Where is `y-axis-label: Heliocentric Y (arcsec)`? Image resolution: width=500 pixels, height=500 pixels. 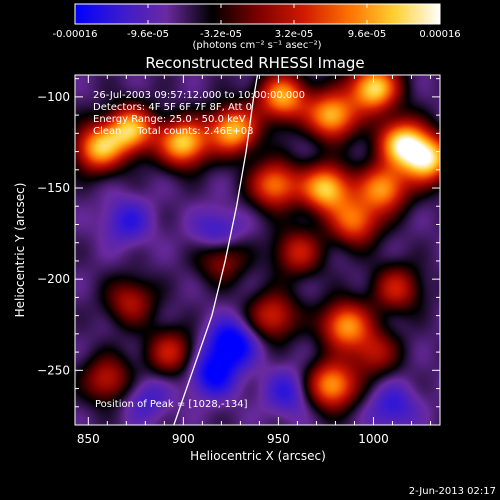 y-axis-label: Heliocentric Y (arcsec) is located at coordinates (20, 250).